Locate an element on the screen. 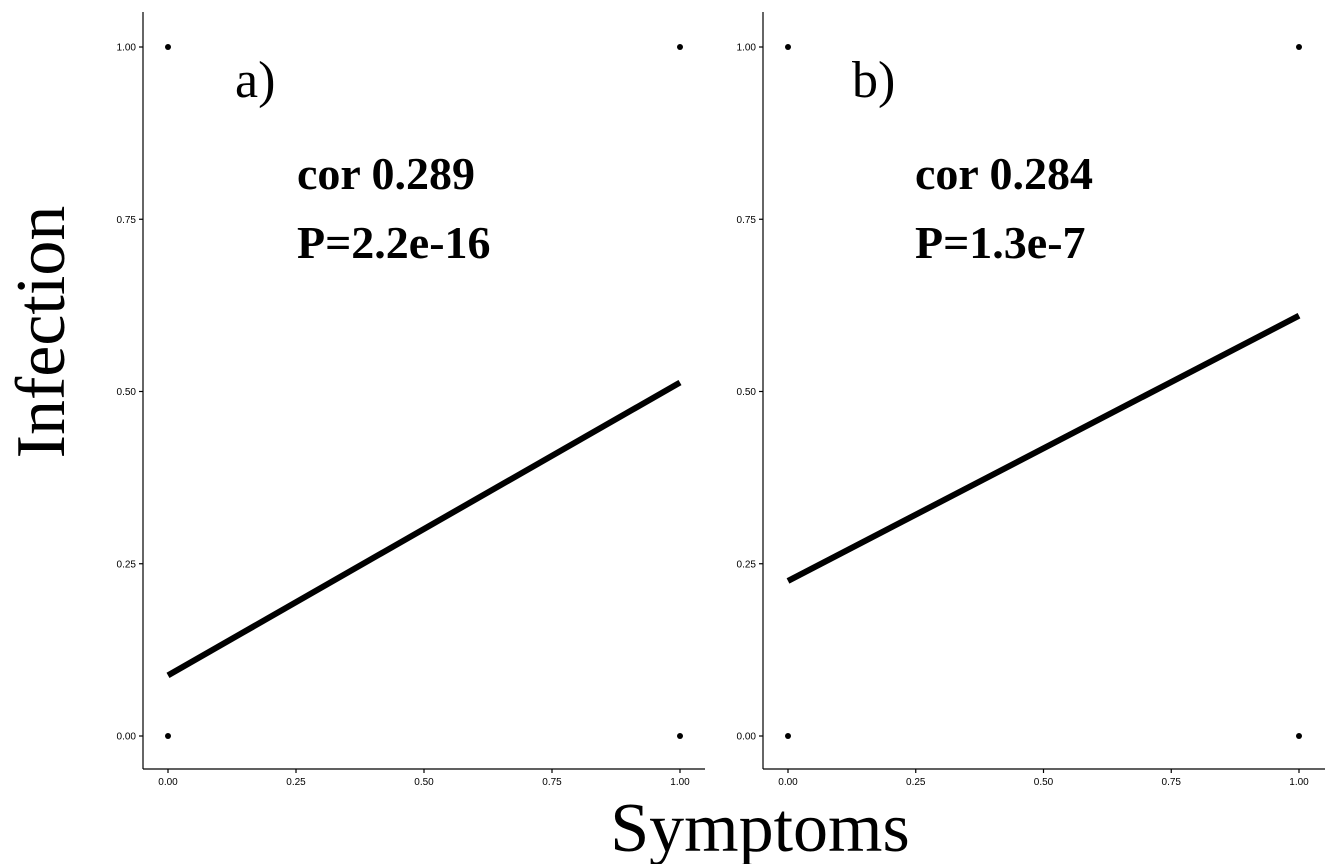  correlation-annotation: cor 0.284 is located at coordinates (1004, 173).